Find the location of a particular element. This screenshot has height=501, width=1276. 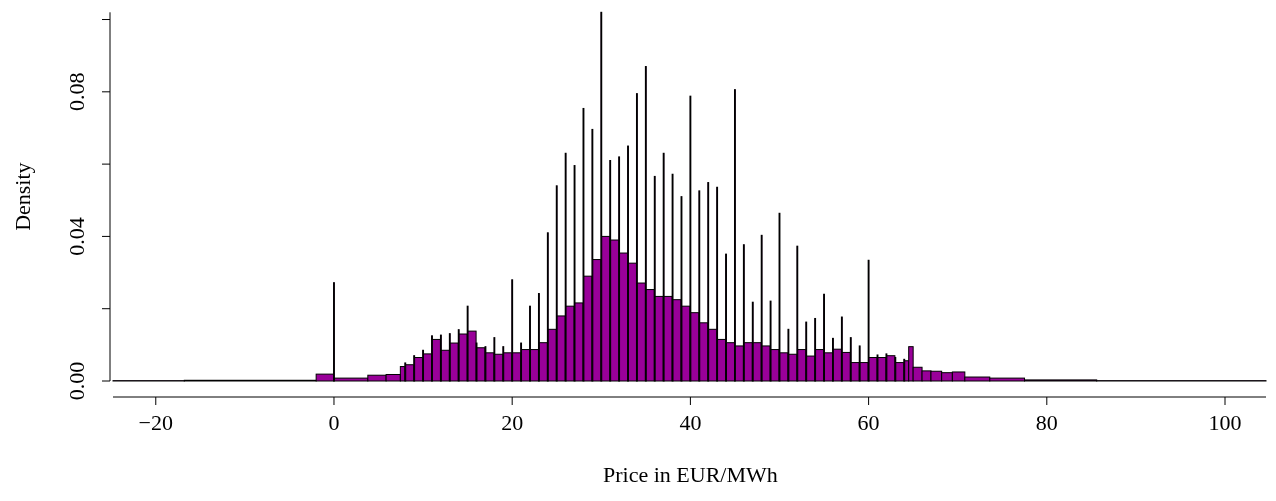

x-tick-label: 100 is located at coordinates (1225, 422).